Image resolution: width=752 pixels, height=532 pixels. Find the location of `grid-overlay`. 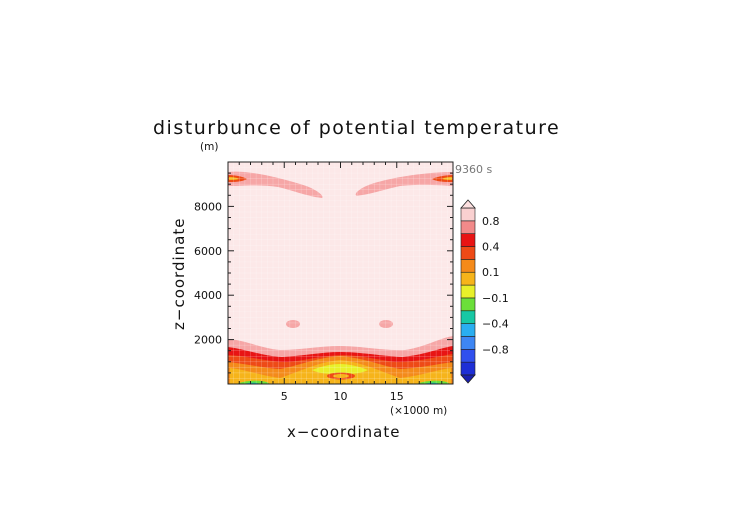

grid-overlay is located at coordinates (340, 273).